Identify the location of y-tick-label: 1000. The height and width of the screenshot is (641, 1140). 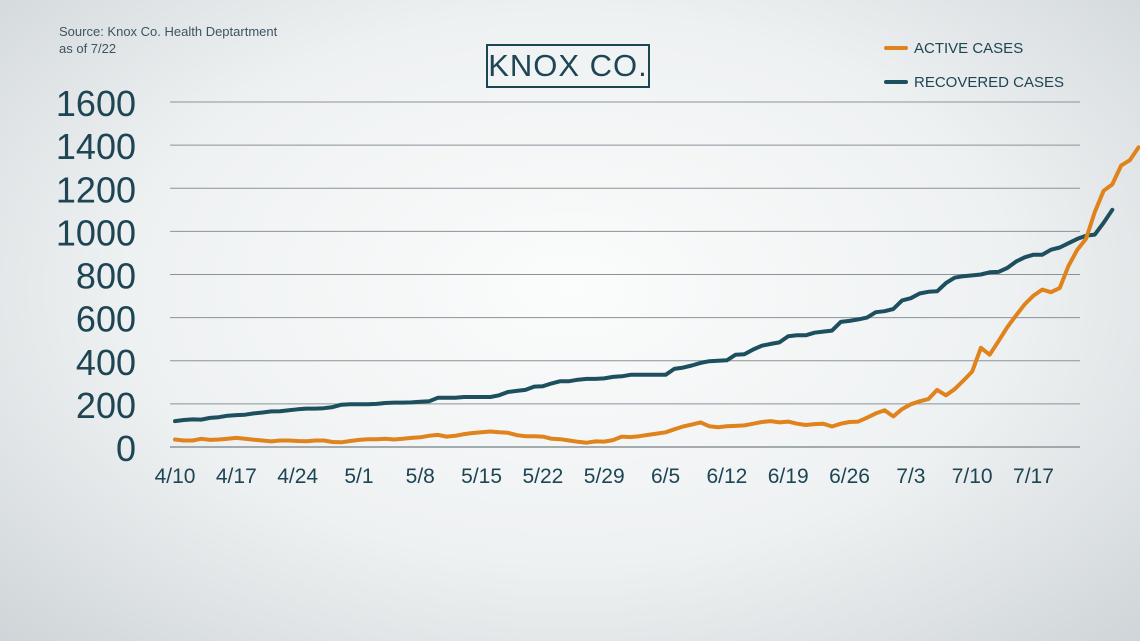
(96, 232).